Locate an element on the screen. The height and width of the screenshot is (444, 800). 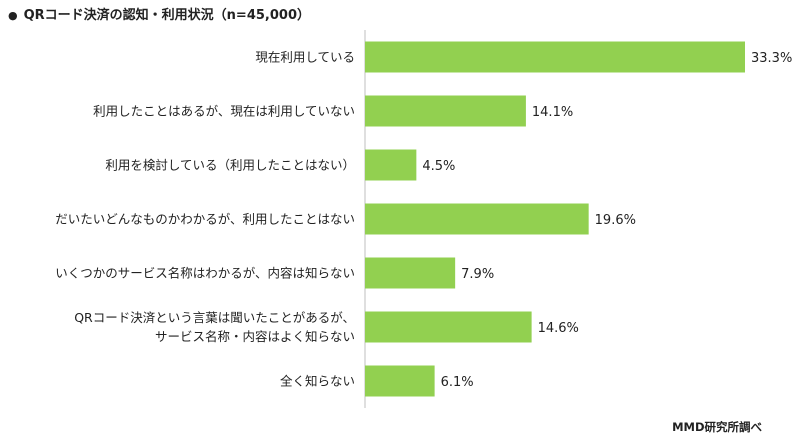
value-label-5: 14.6% is located at coordinates (558, 328).